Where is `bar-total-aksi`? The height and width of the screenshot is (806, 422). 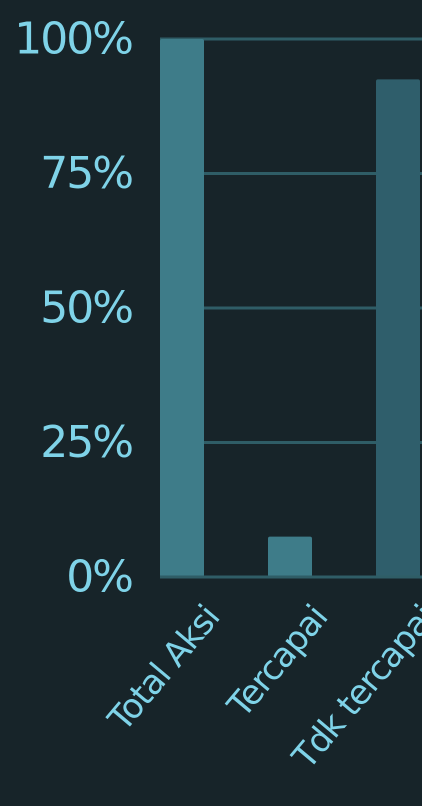
bar-total-aksi is located at coordinates (182, 308).